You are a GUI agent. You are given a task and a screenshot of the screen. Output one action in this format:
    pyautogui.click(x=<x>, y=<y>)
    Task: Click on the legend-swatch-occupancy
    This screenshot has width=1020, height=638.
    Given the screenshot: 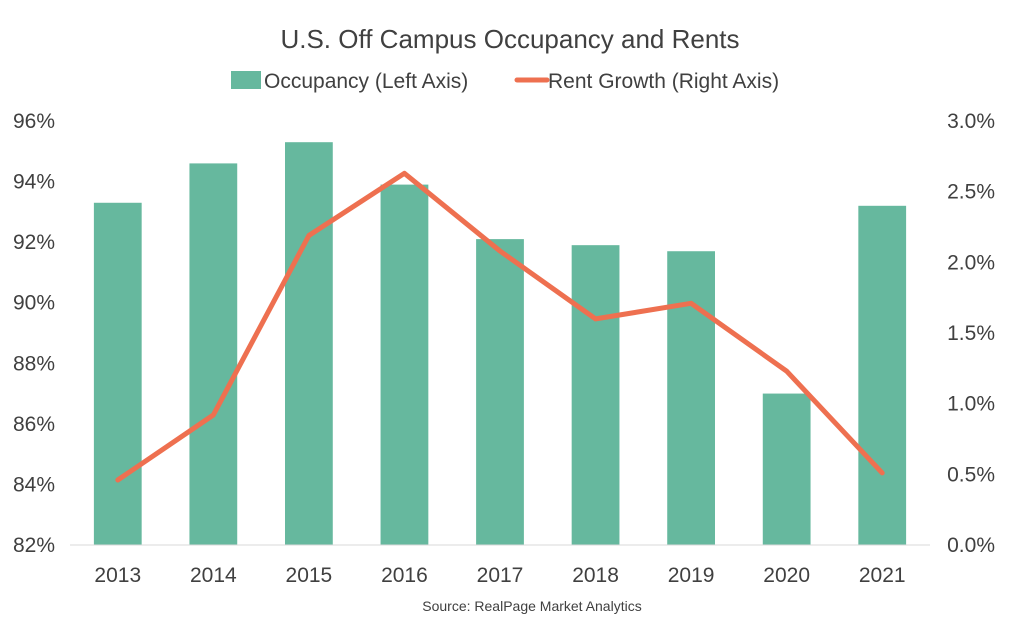 What is the action you would take?
    pyautogui.click(x=246, y=80)
    